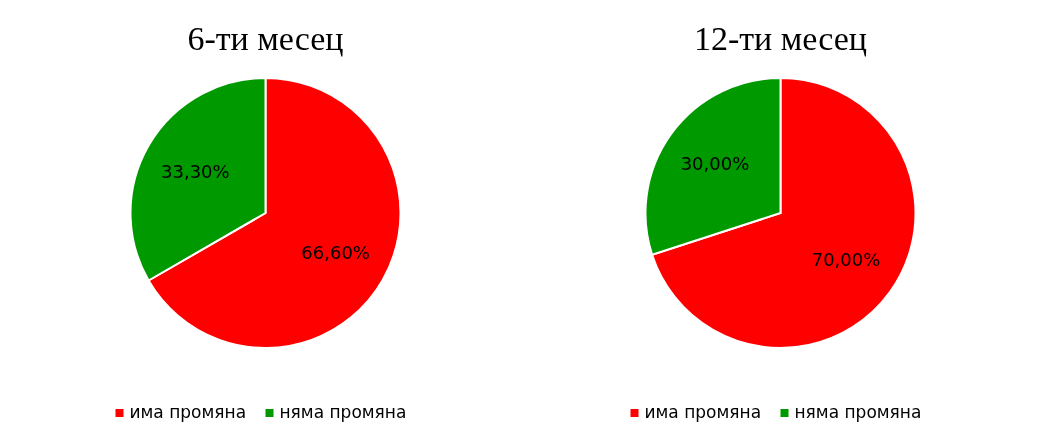  What do you see at coordinates (780, 38) in the screenshot?
I see `chart-title: 12-ти месец` at bounding box center [780, 38].